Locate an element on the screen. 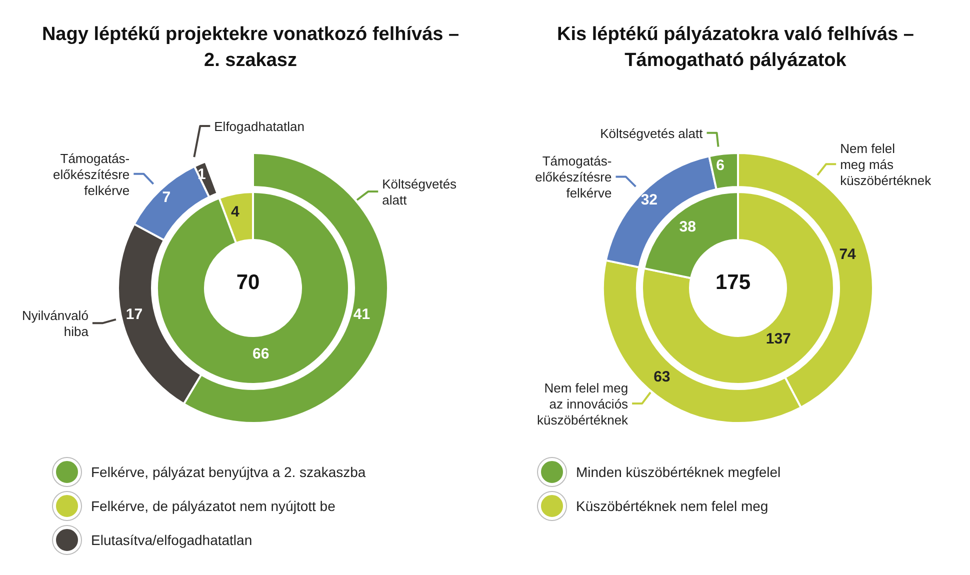 The width and height of the screenshot is (970, 575). slice-label: Elfogadhatatlan is located at coordinates (259, 126).